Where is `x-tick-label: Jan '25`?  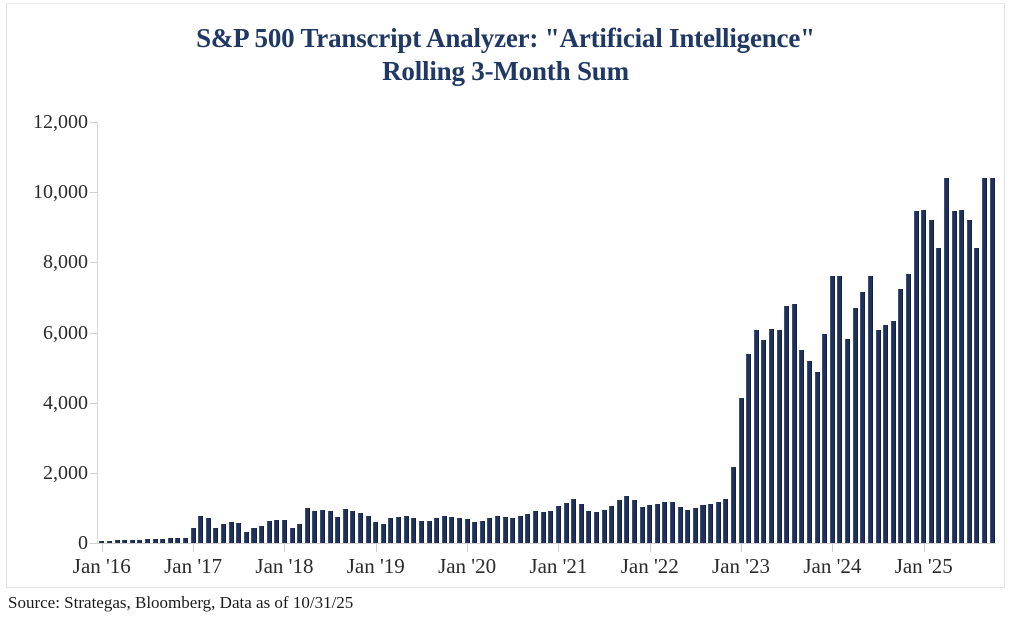
x-tick-label: Jan '25 is located at coordinates (923, 566).